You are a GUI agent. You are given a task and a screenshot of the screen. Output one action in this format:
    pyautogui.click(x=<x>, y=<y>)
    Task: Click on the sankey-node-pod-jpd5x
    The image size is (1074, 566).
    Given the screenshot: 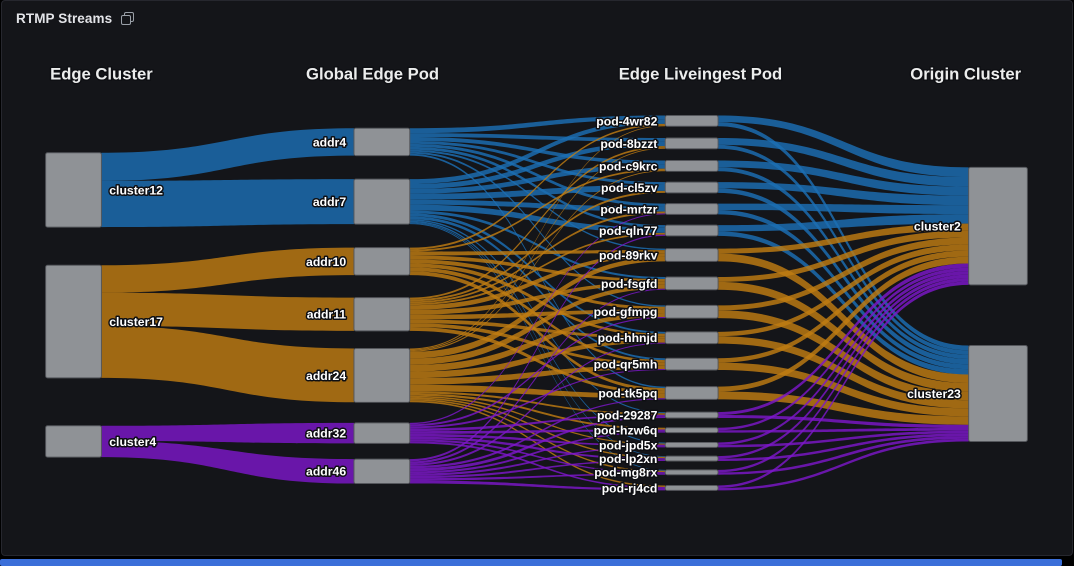 What is the action you would take?
    pyautogui.click(x=691, y=444)
    